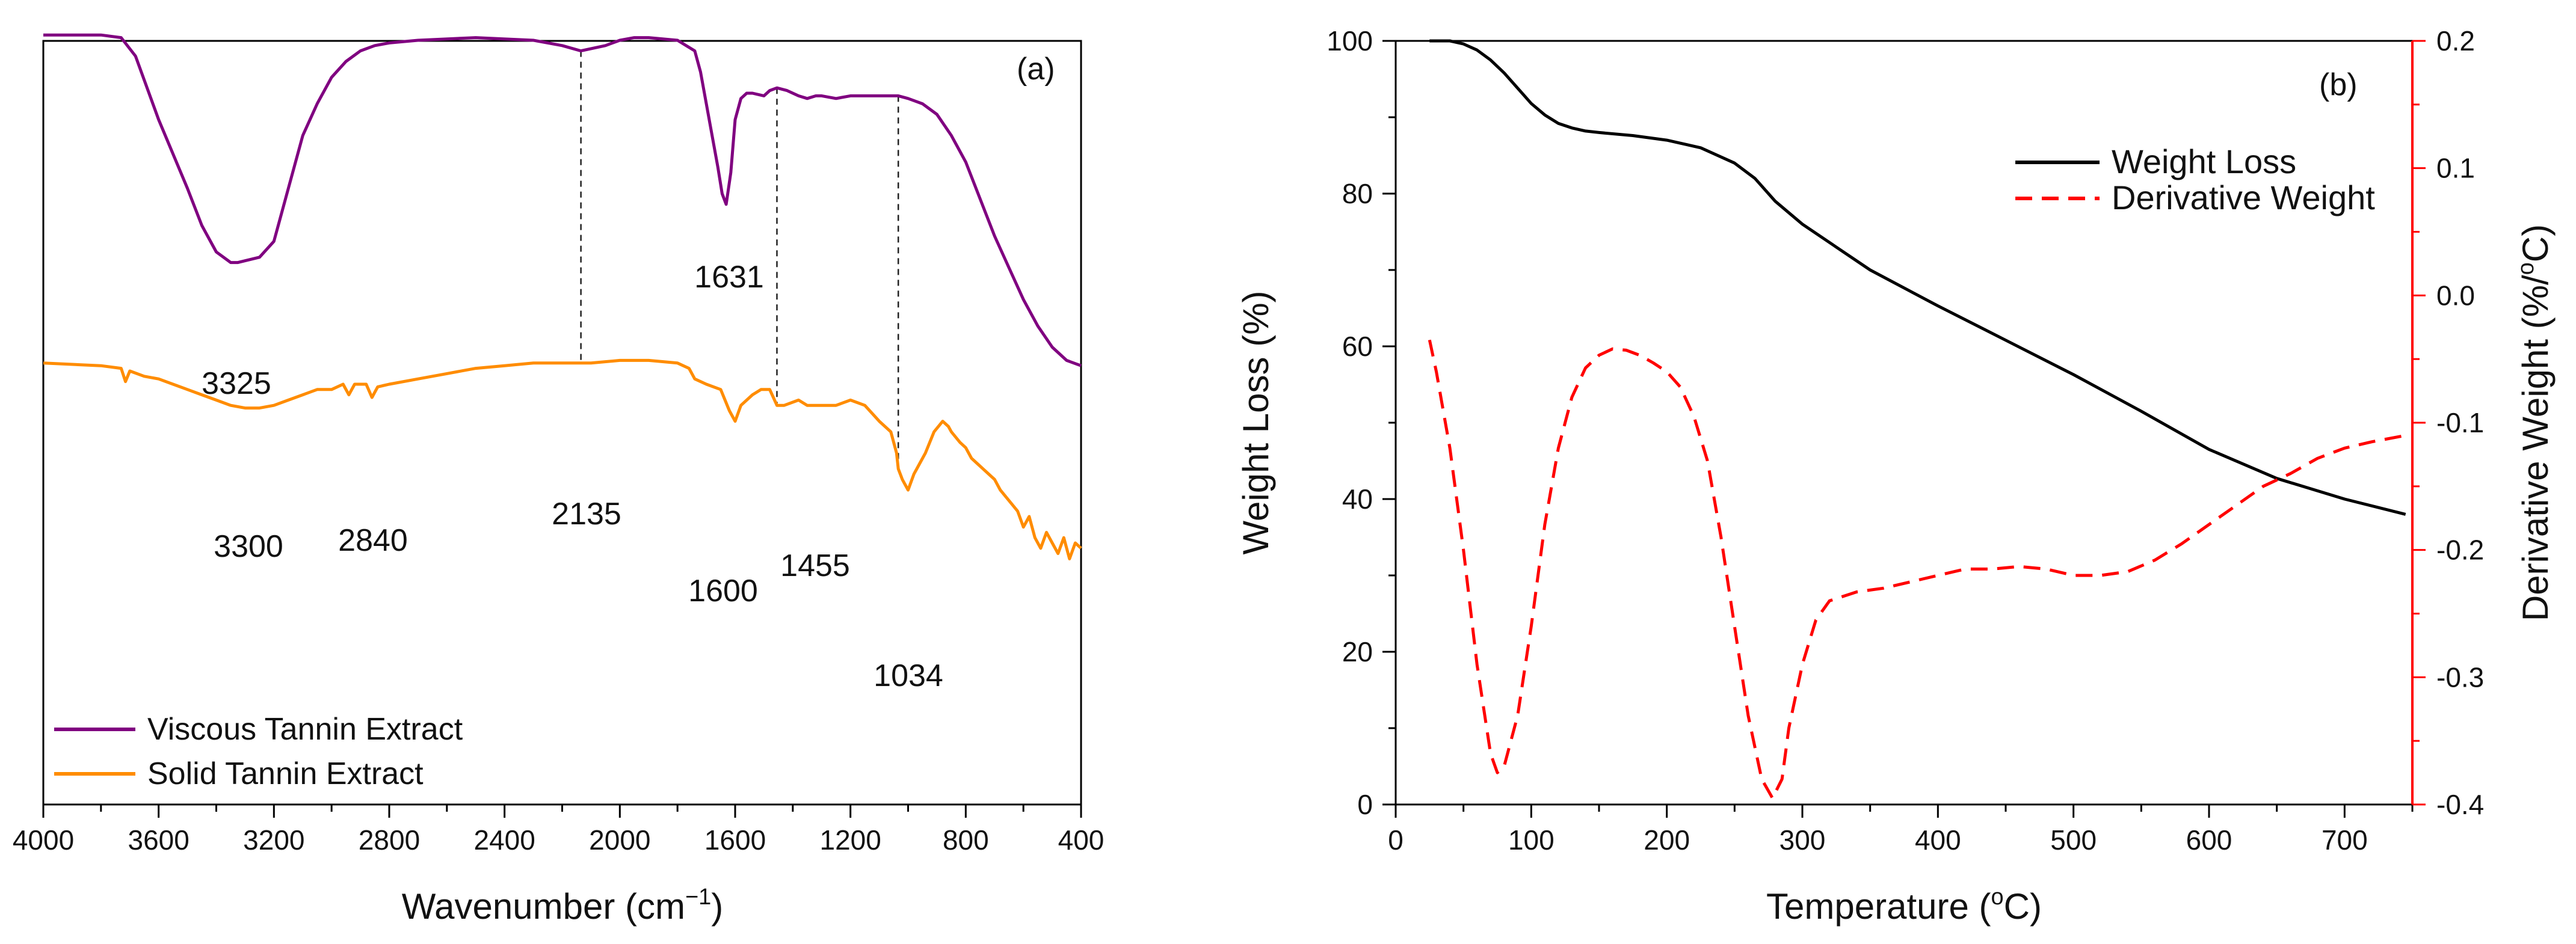 The height and width of the screenshot is (944, 2576). I want to click on peak-label-1034: 1034, so click(908, 675).